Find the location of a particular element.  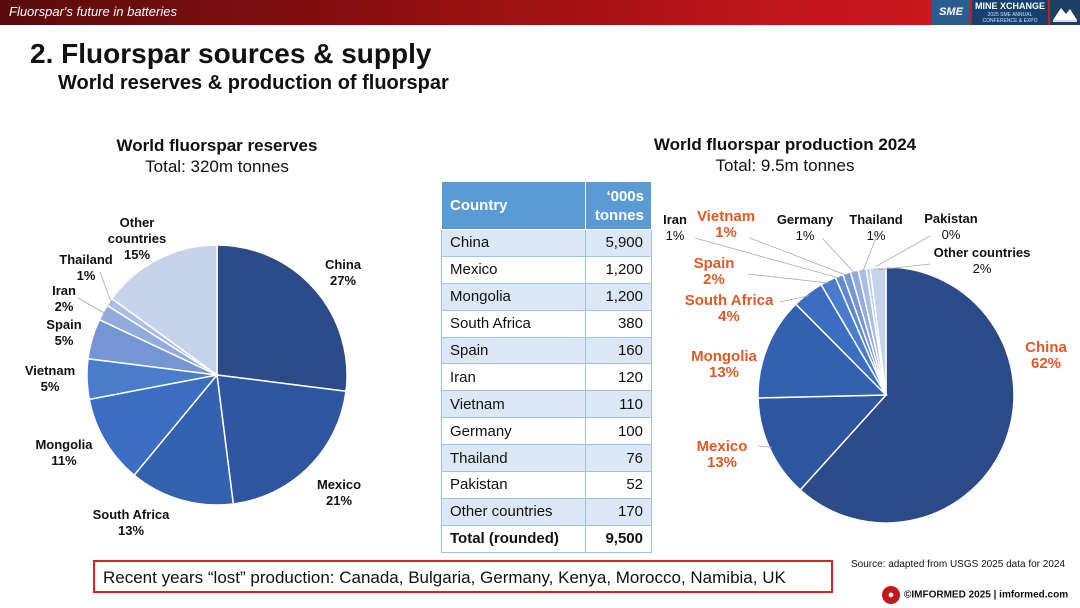

table-cell-value: 52 is located at coordinates (618, 485).